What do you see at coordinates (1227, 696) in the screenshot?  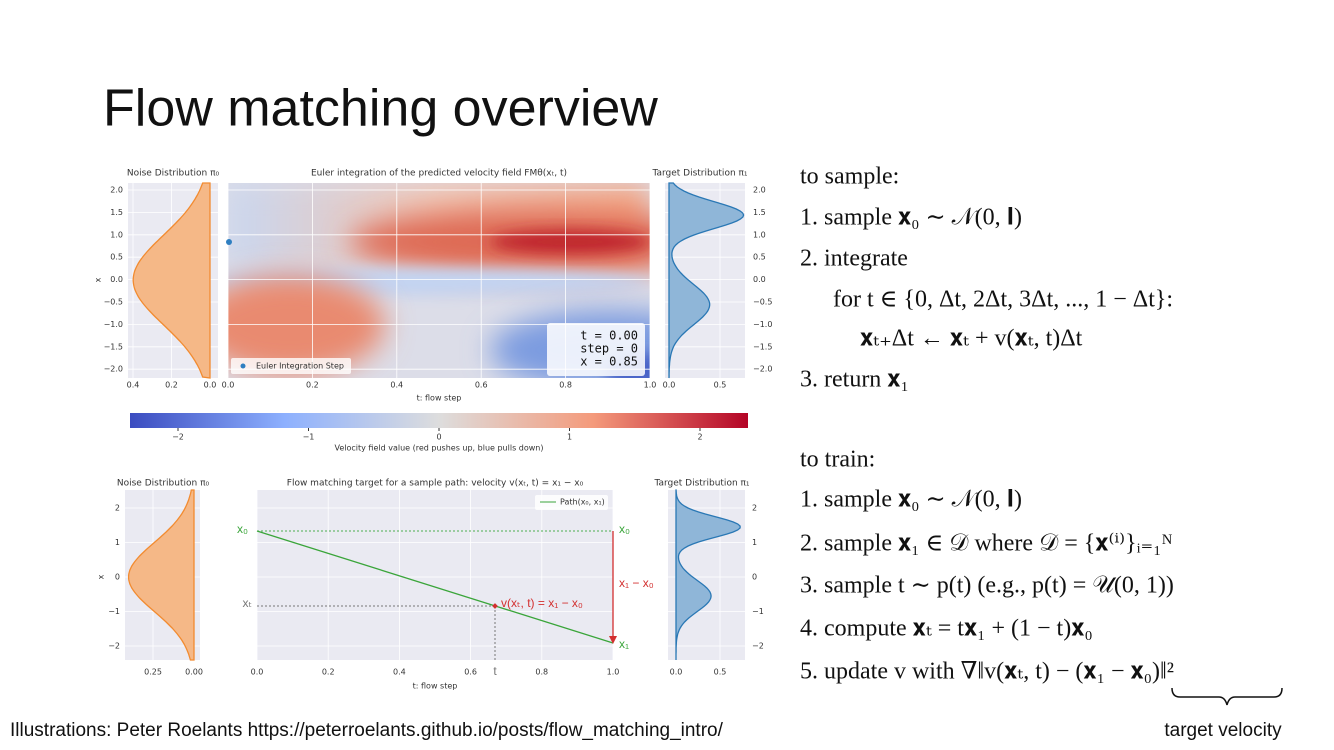 I see `brace` at bounding box center [1227, 696].